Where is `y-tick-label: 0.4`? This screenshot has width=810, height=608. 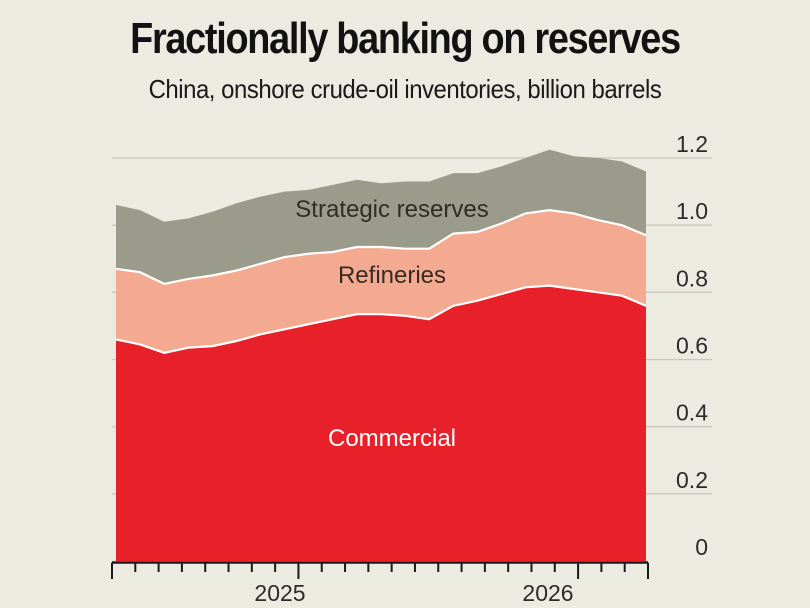 y-tick-label: 0.4 is located at coordinates (692, 413).